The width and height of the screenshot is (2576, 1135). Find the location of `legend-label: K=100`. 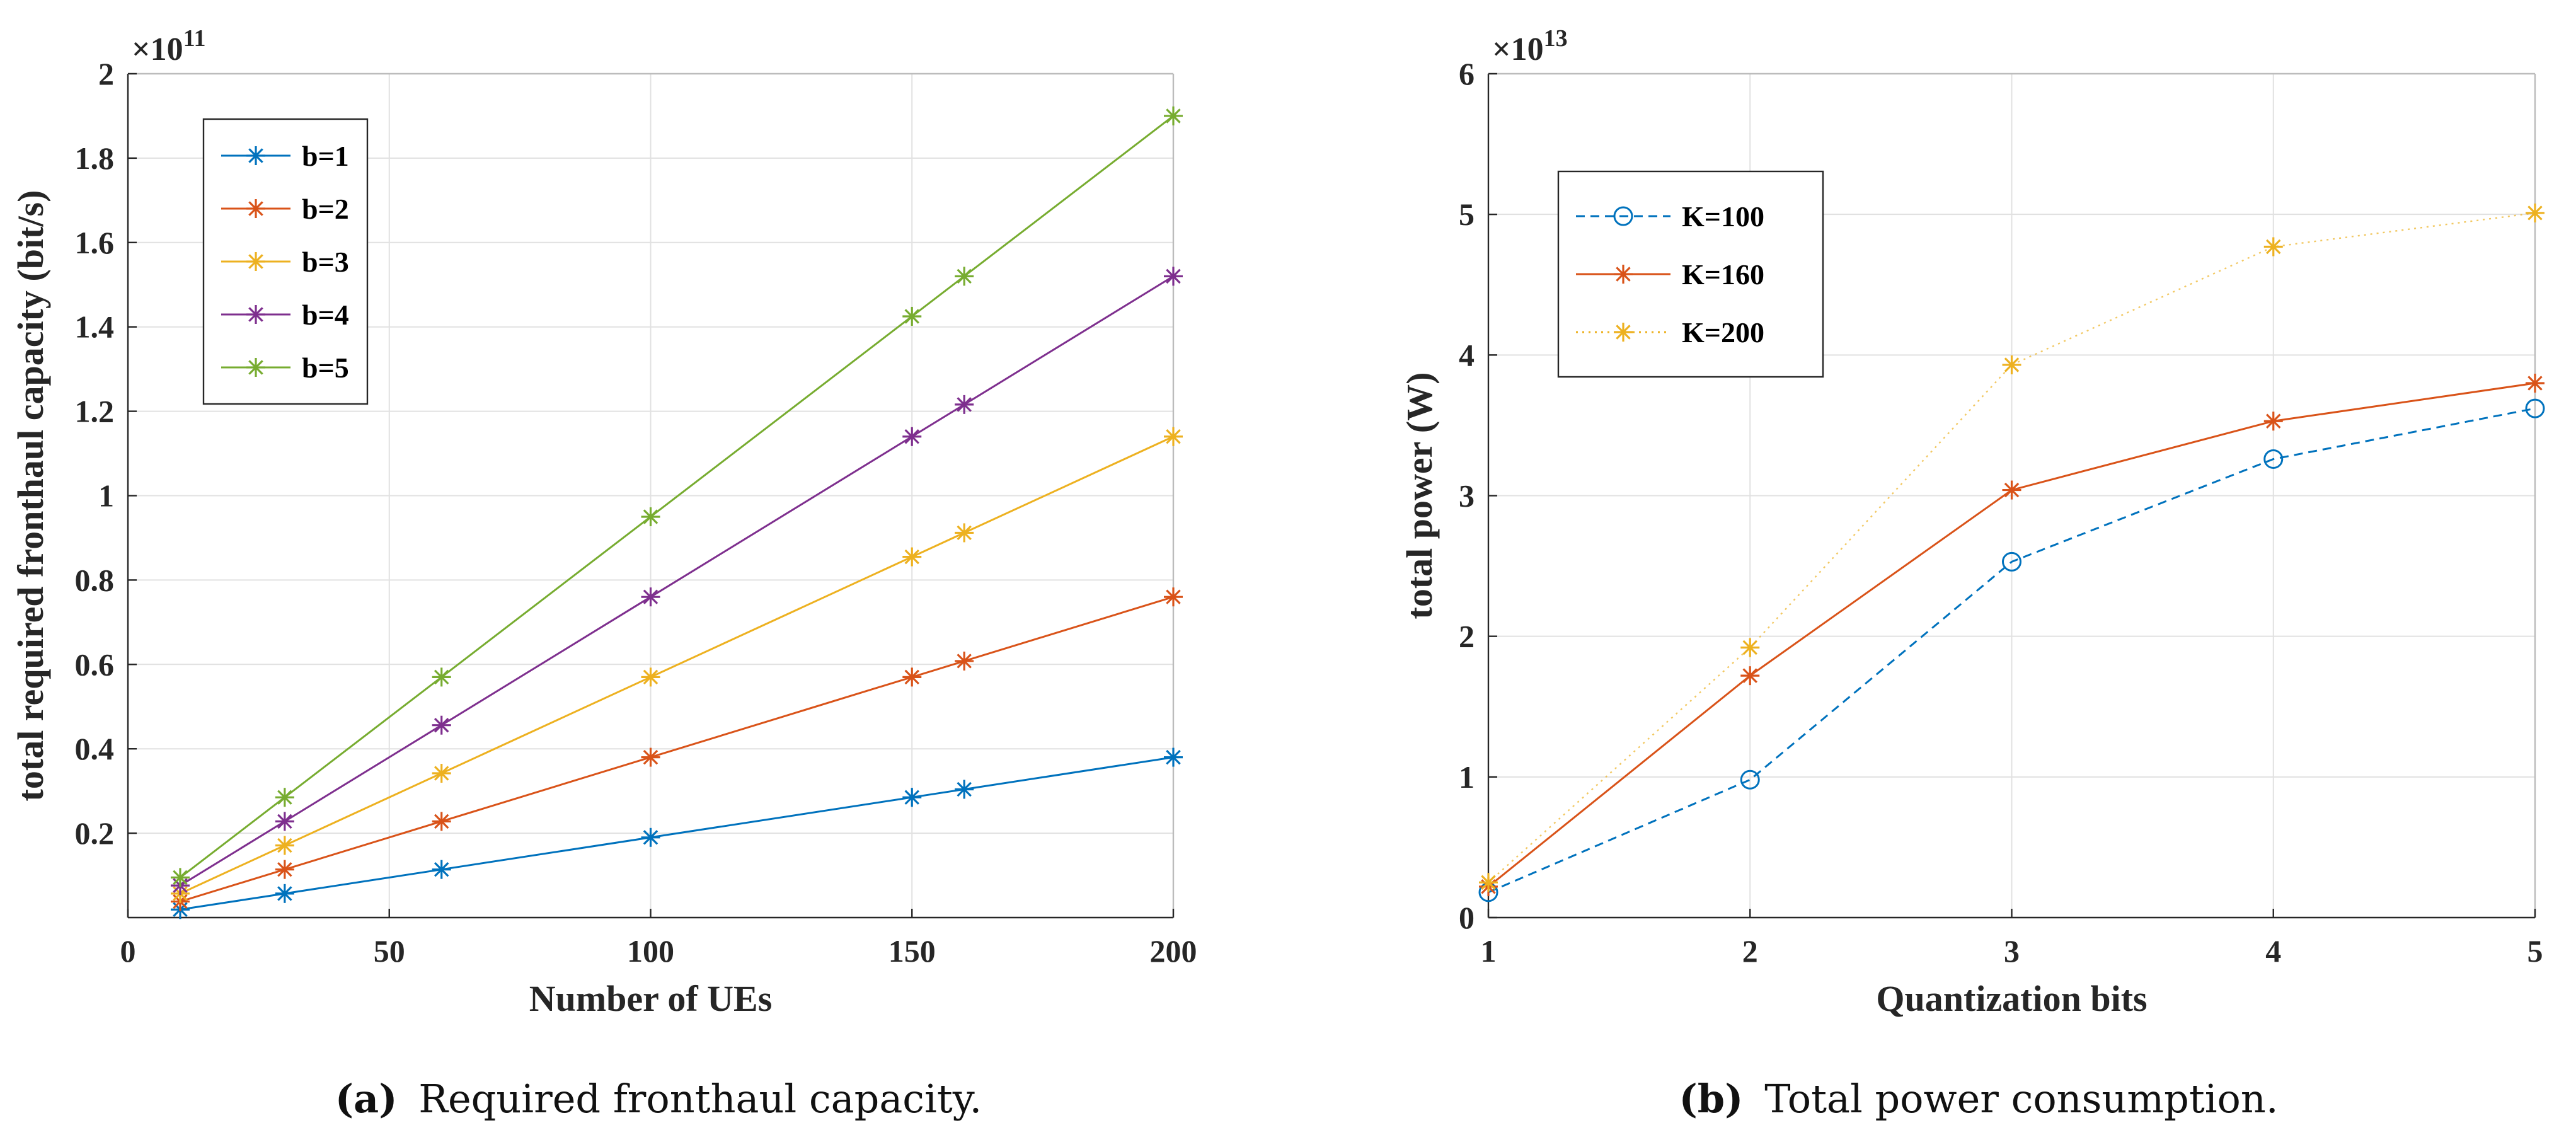

legend-label: K=100 is located at coordinates (1723, 216).